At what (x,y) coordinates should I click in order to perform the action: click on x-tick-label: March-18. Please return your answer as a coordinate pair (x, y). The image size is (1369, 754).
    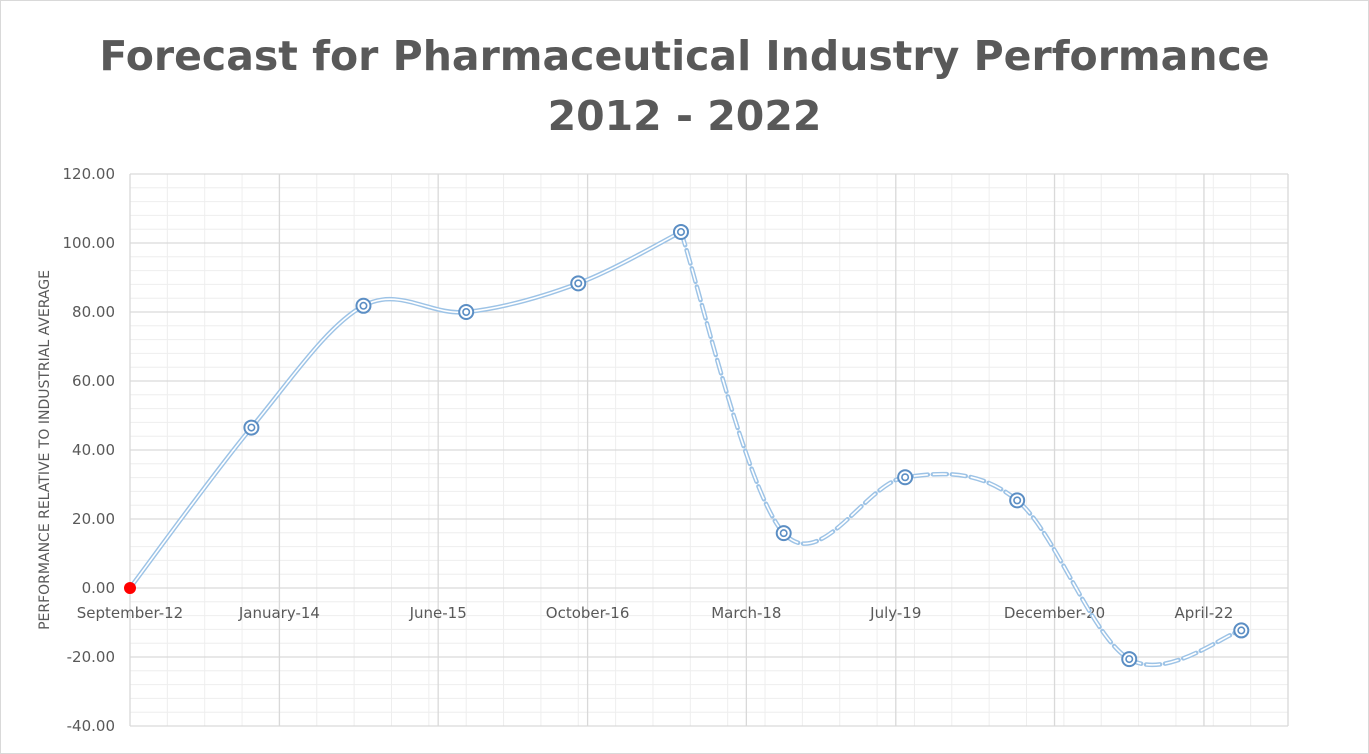
    Looking at the image, I should click on (746, 613).